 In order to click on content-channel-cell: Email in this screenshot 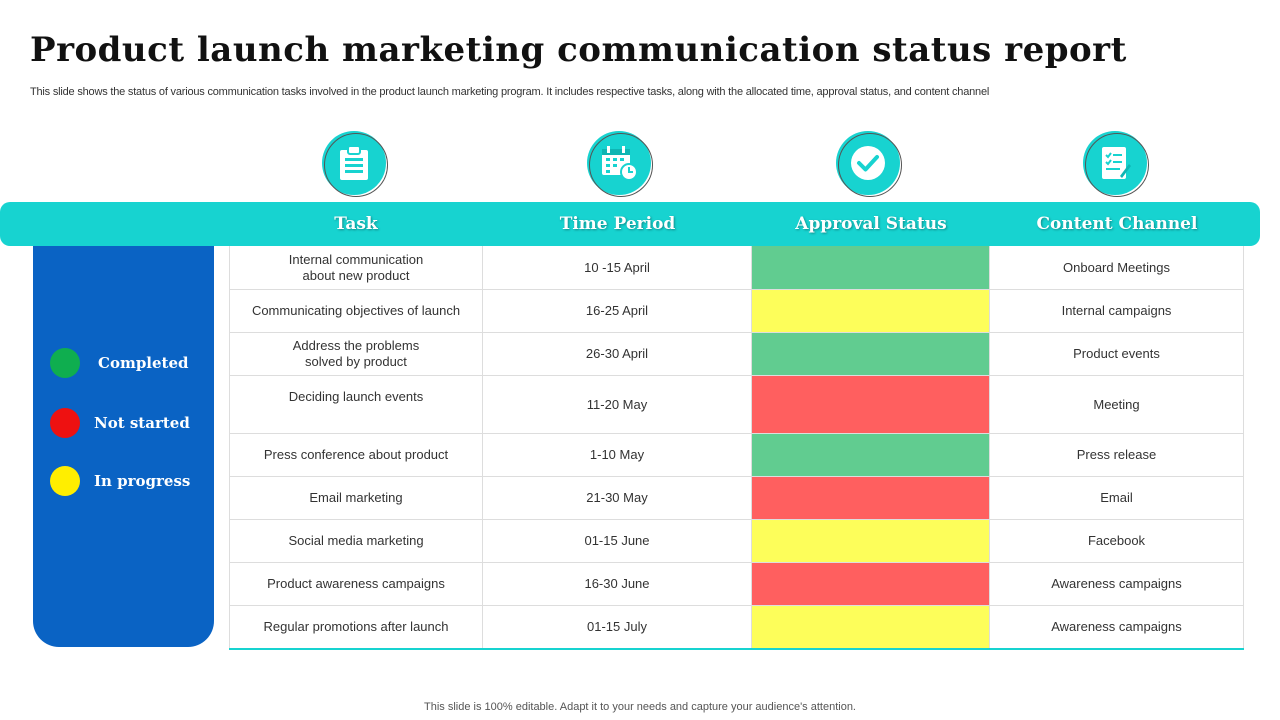, I will do `click(1117, 498)`.